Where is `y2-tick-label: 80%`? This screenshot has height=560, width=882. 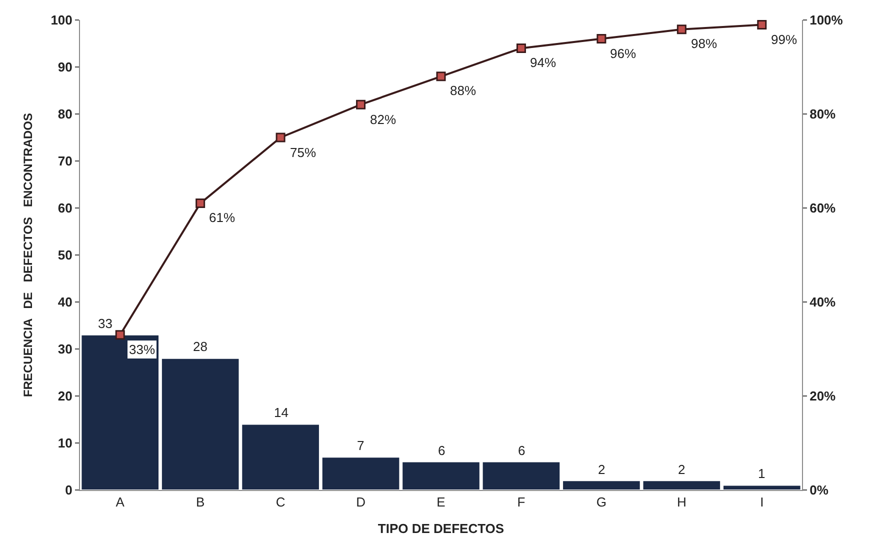 y2-tick-label: 80% is located at coordinates (823, 114).